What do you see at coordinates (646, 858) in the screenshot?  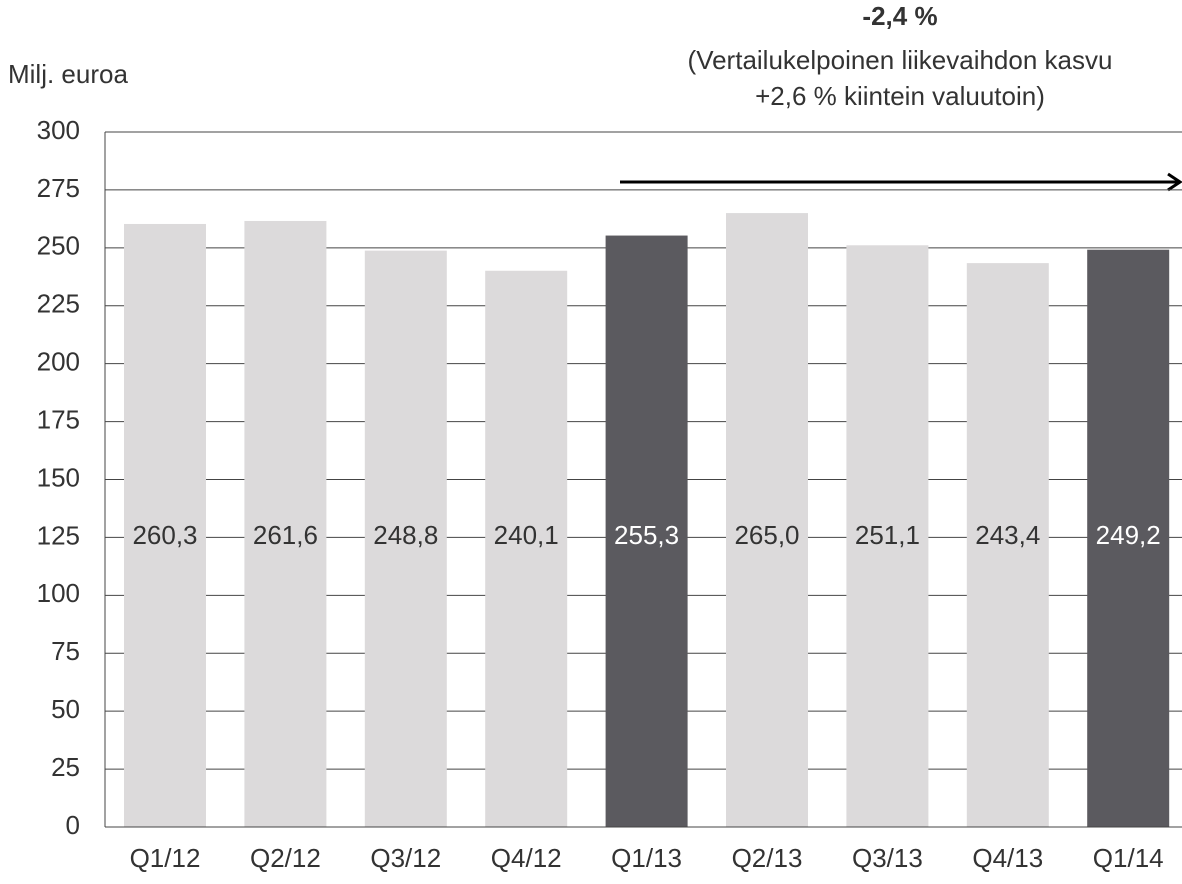 I see `x-tick-label: Q1/13` at bounding box center [646, 858].